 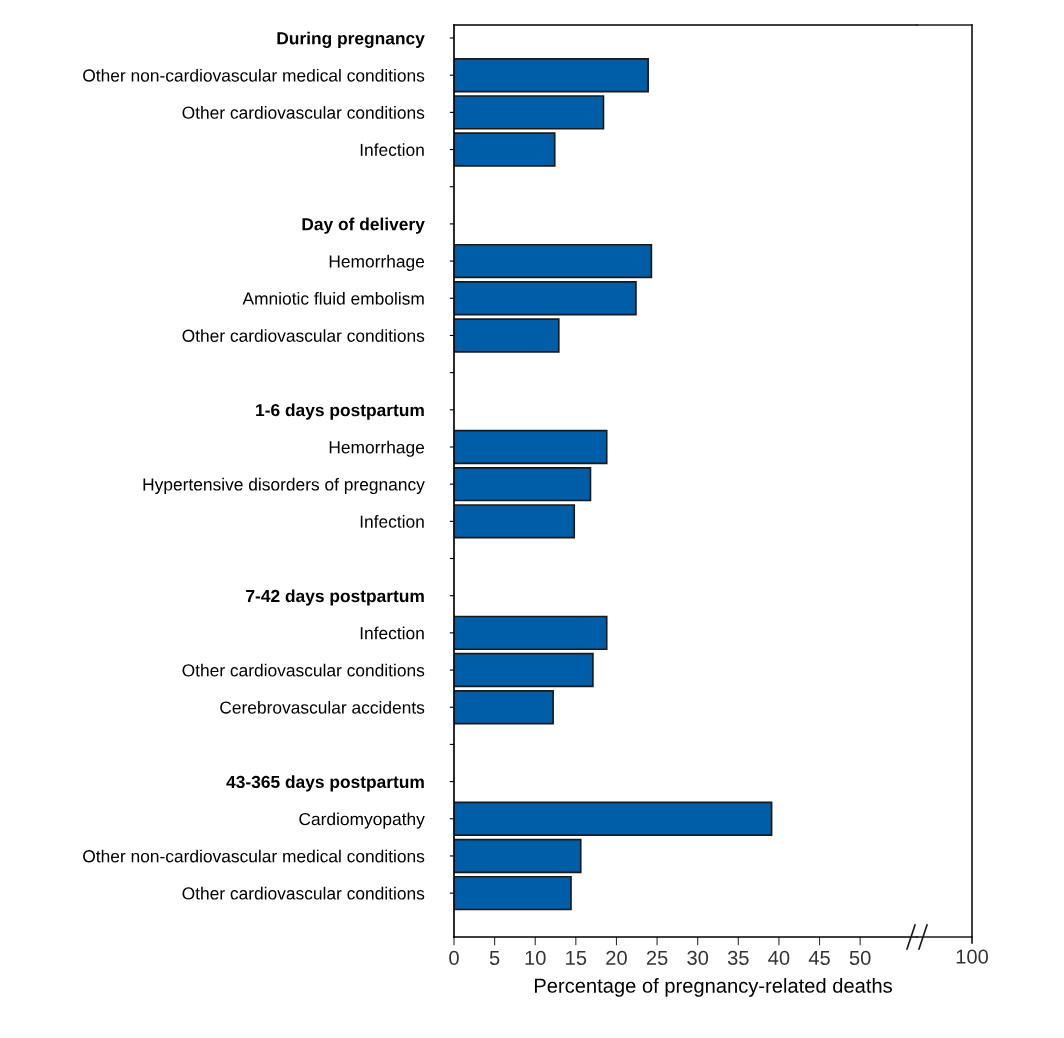 What do you see at coordinates (351, 39) in the screenshot?
I see `y-tick-label: During pregnancy` at bounding box center [351, 39].